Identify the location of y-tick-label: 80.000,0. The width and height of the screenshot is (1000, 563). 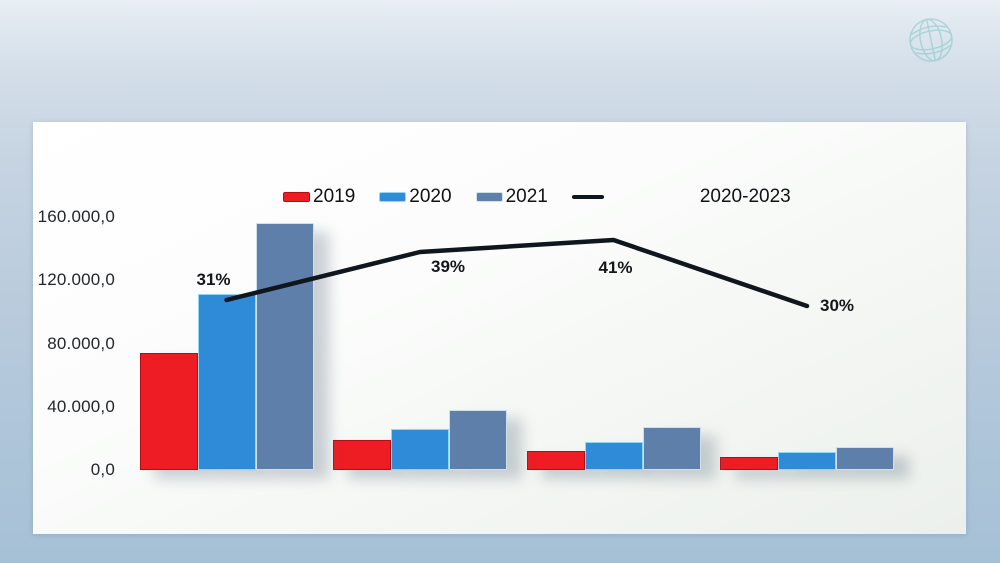
(81, 343).